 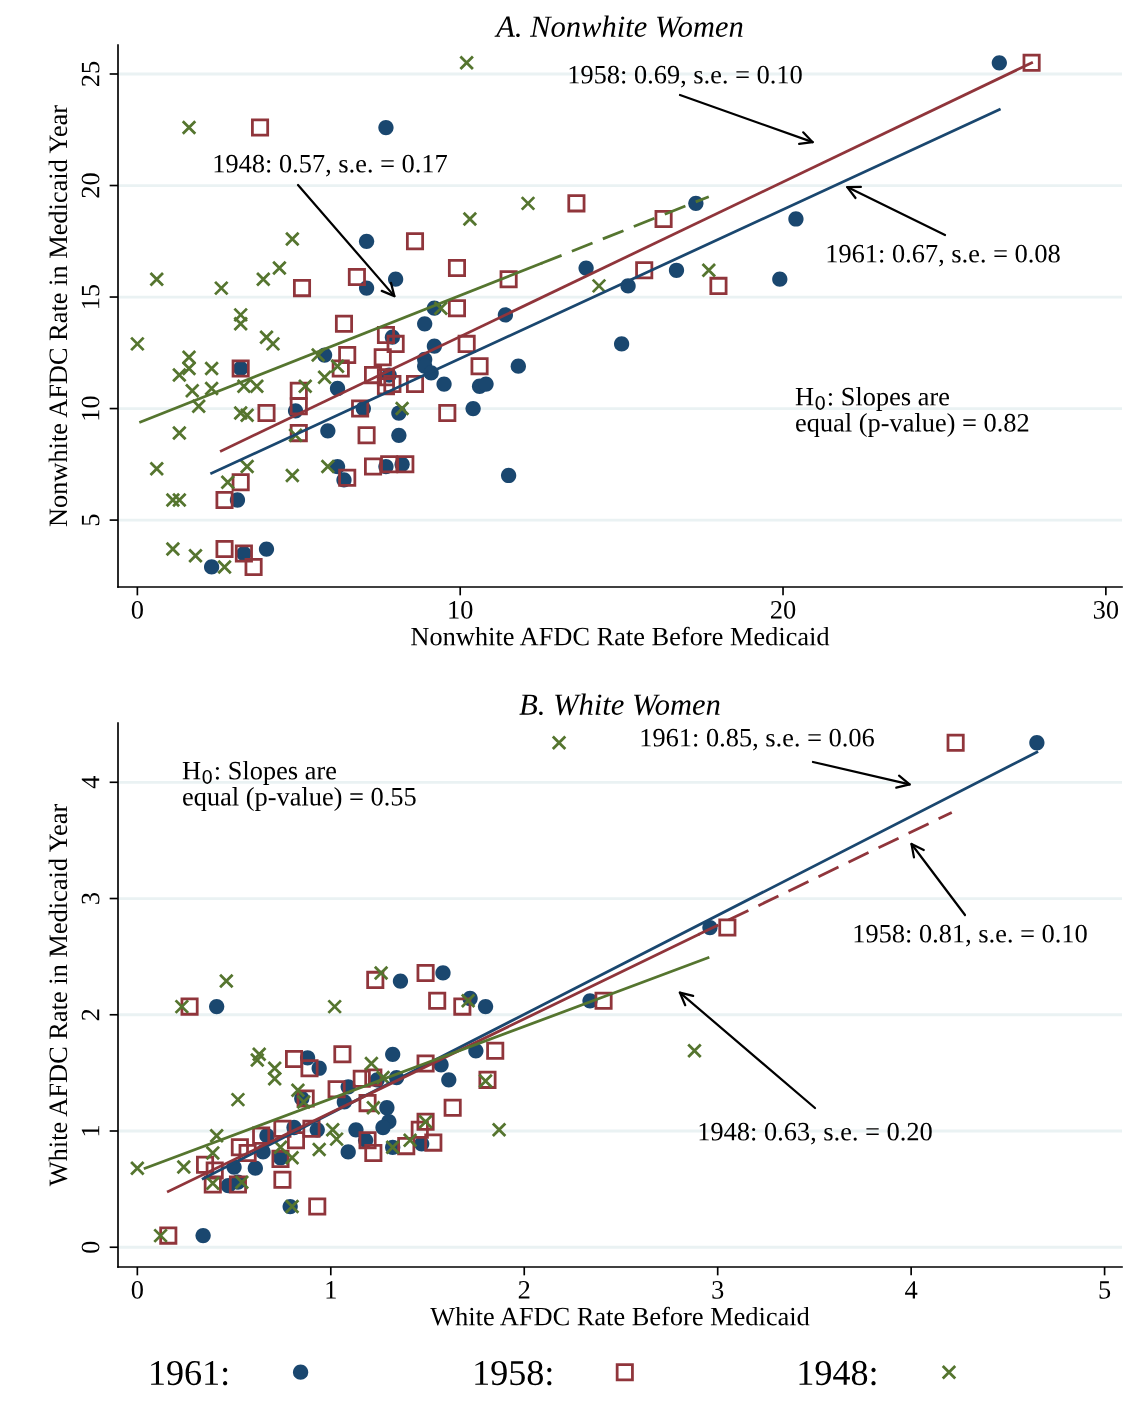 What do you see at coordinates (513, 1373) in the screenshot?
I see `legend-label: 1958:` at bounding box center [513, 1373].